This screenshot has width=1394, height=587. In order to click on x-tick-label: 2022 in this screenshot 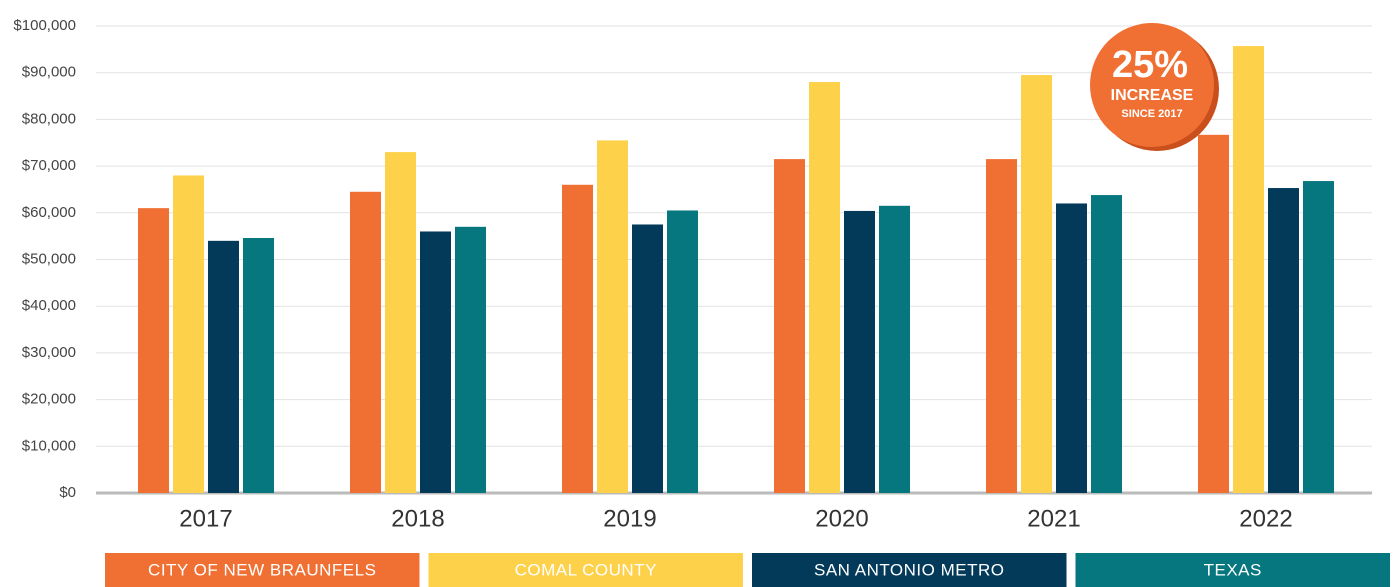, I will do `click(1265, 518)`.